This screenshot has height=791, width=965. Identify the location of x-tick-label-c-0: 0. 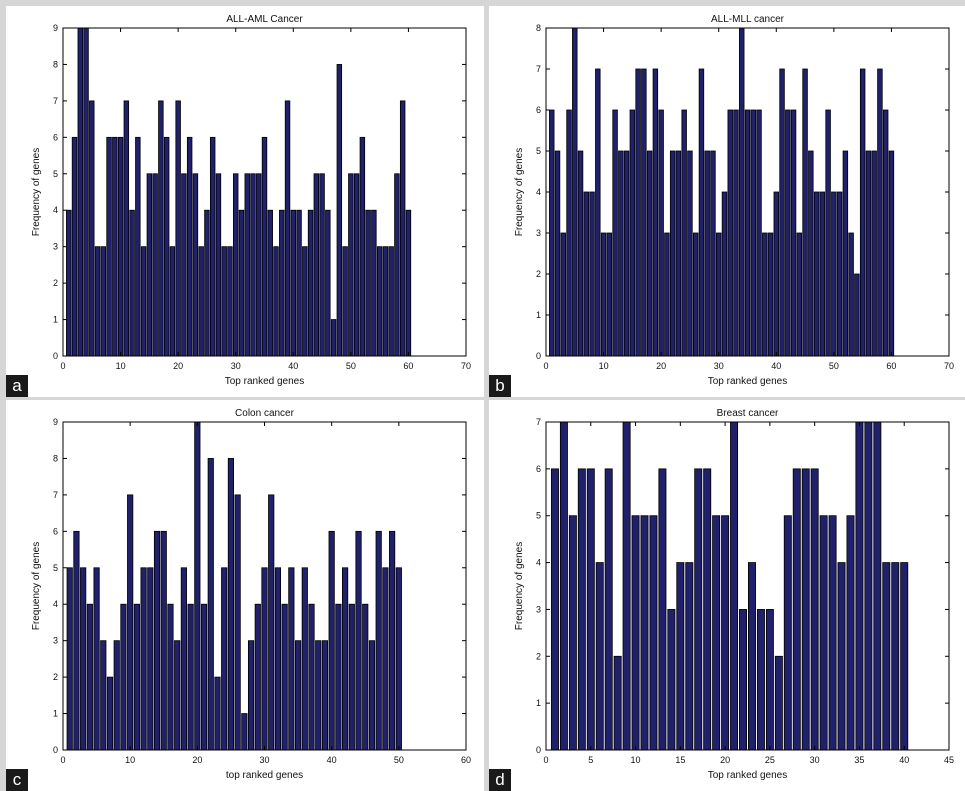
(62, 760).